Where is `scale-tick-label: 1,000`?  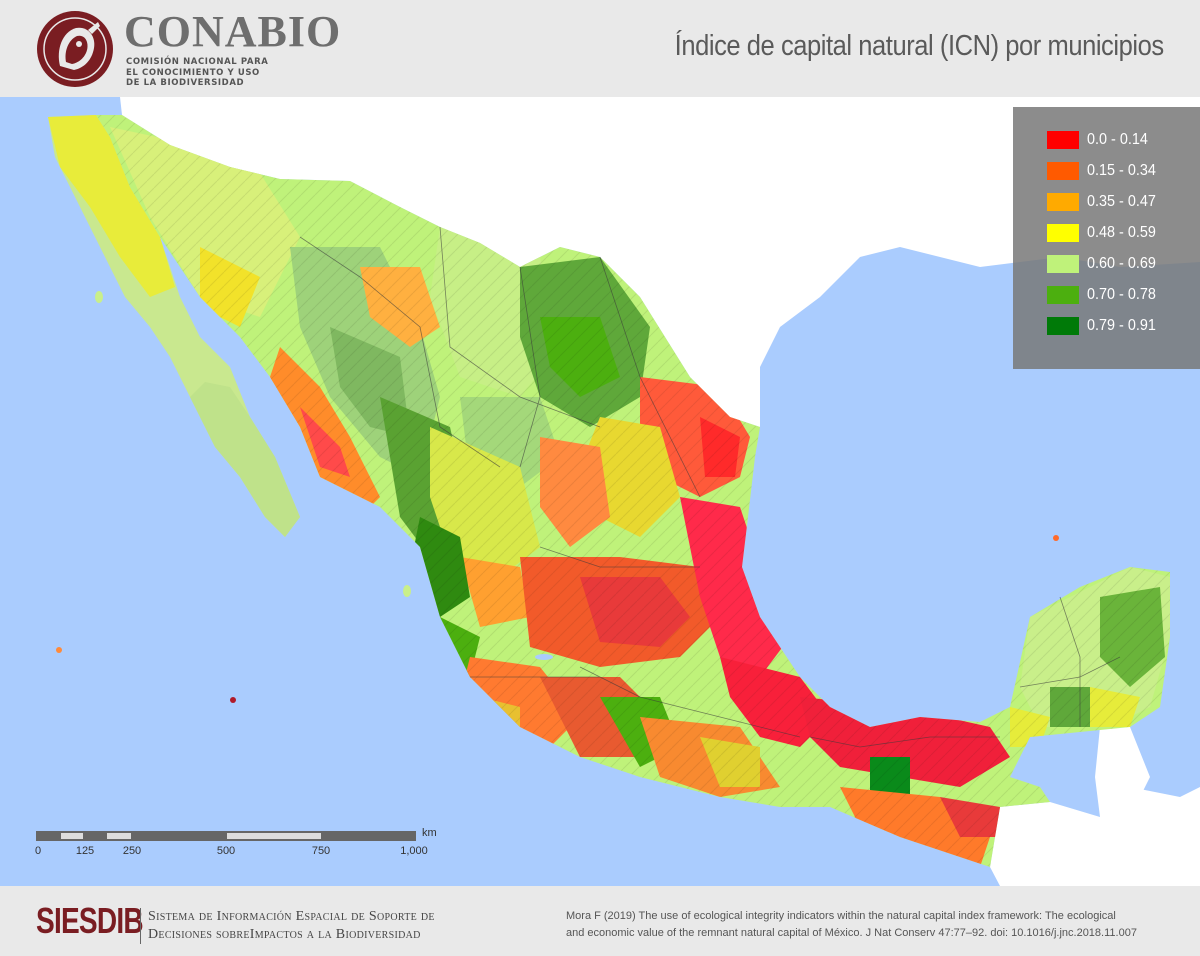
scale-tick-label: 1,000 is located at coordinates (414, 851).